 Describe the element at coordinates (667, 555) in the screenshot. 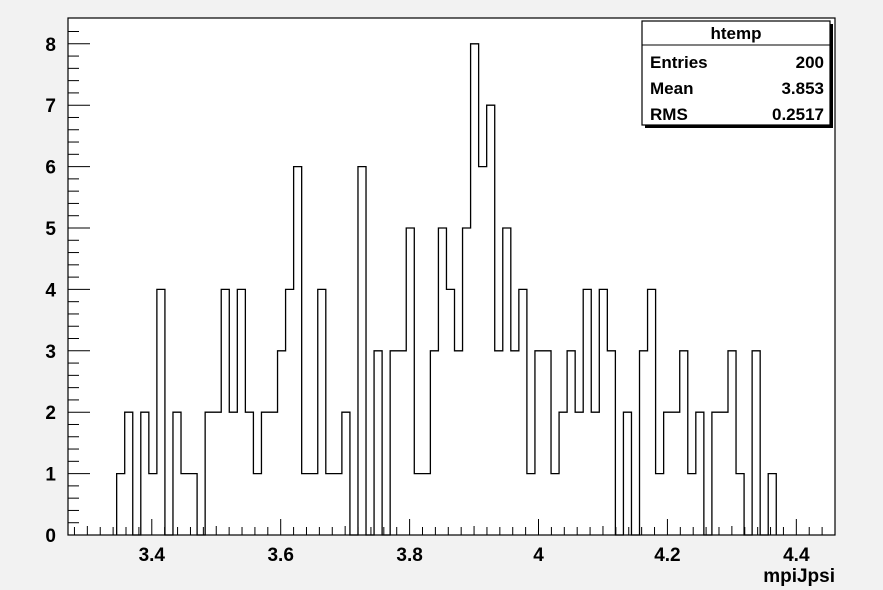

I see `x-tick-label: 4.2` at that location.